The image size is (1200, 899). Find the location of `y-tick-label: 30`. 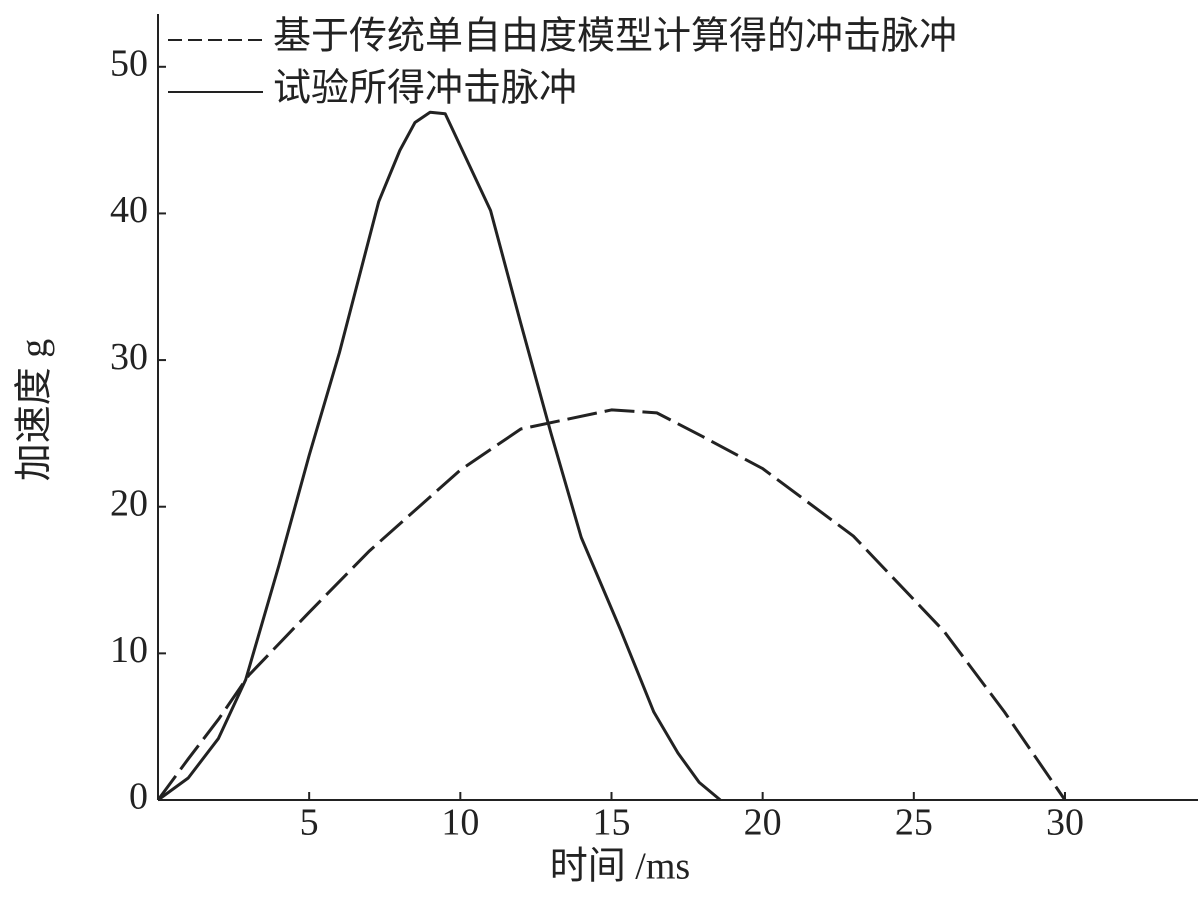

y-tick-label: 30 is located at coordinates (129, 357).